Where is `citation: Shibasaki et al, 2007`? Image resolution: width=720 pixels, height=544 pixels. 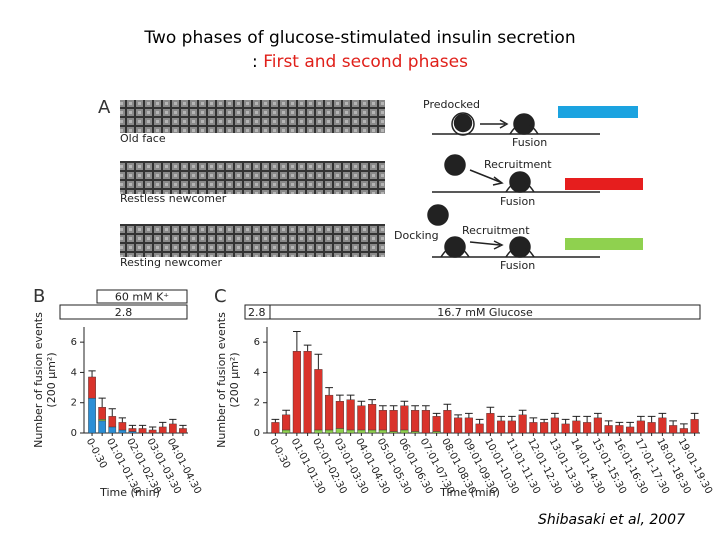
citation: Shibasaki et al, 2007 is located at coordinates (611, 520).